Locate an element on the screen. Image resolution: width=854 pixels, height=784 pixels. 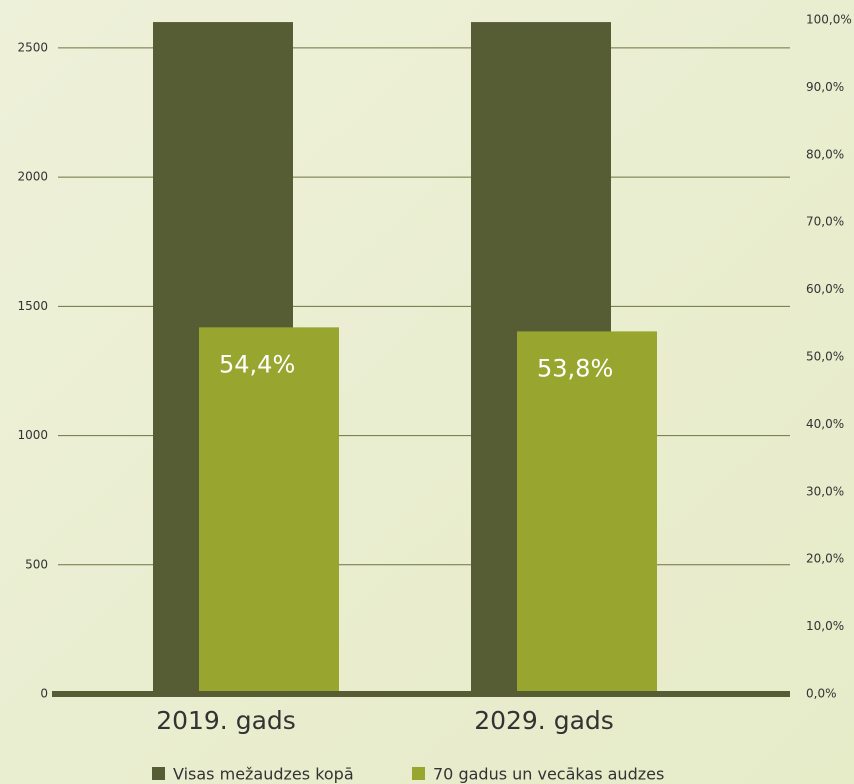
baseline is located at coordinates (421, 694).